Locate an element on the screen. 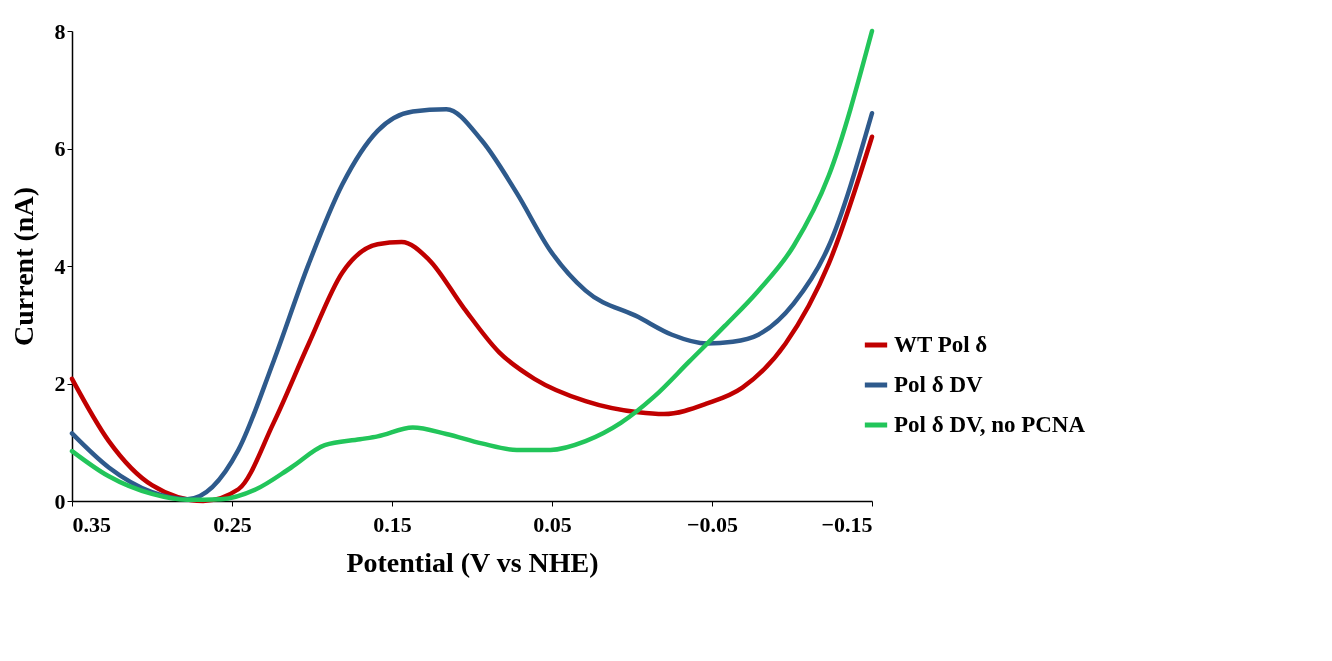  x-tick-label: −0.05 is located at coordinates (712, 524).